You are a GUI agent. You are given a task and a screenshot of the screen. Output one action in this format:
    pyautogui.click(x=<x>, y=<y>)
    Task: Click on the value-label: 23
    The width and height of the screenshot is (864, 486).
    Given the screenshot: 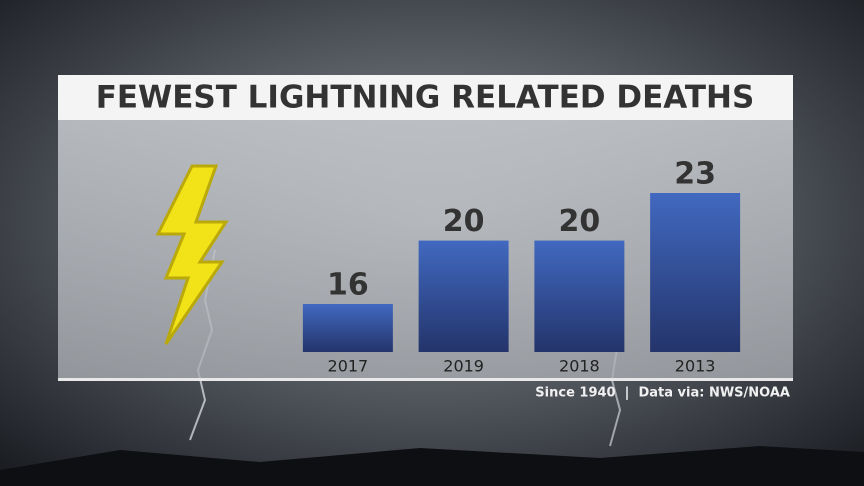 What is the action you would take?
    pyautogui.click(x=695, y=174)
    